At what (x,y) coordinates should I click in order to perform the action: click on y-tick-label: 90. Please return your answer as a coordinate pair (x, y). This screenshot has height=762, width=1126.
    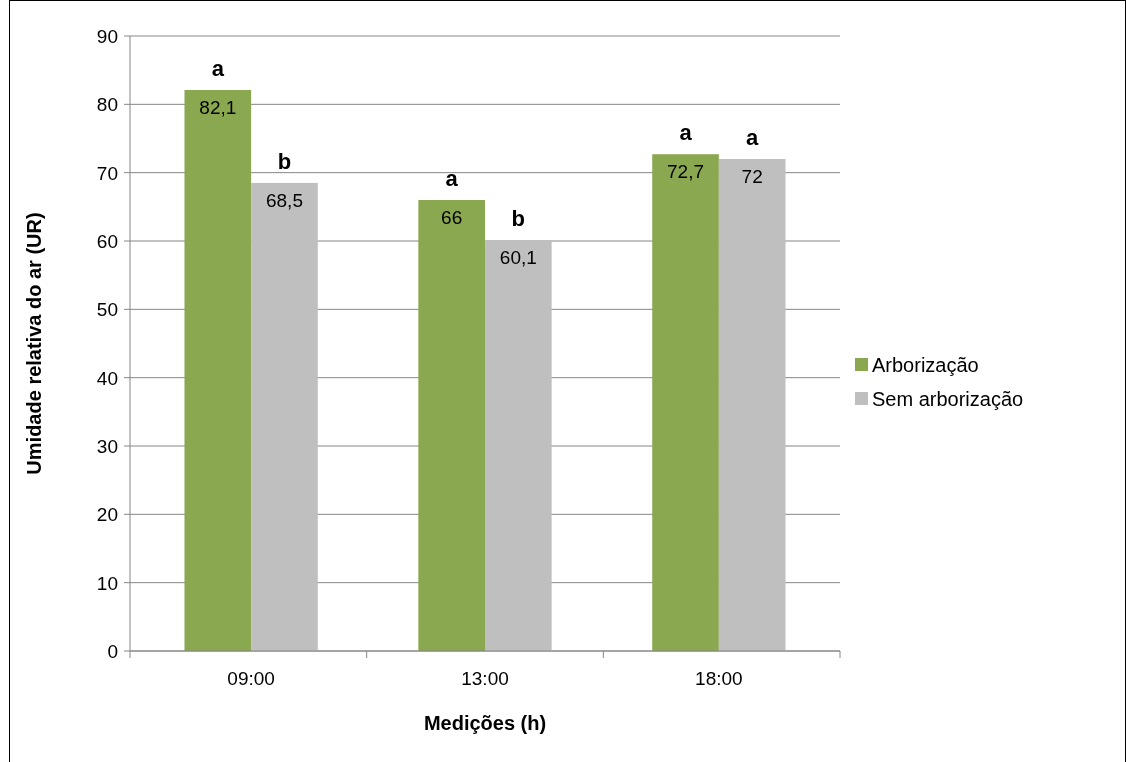
    Looking at the image, I should click on (107, 36).